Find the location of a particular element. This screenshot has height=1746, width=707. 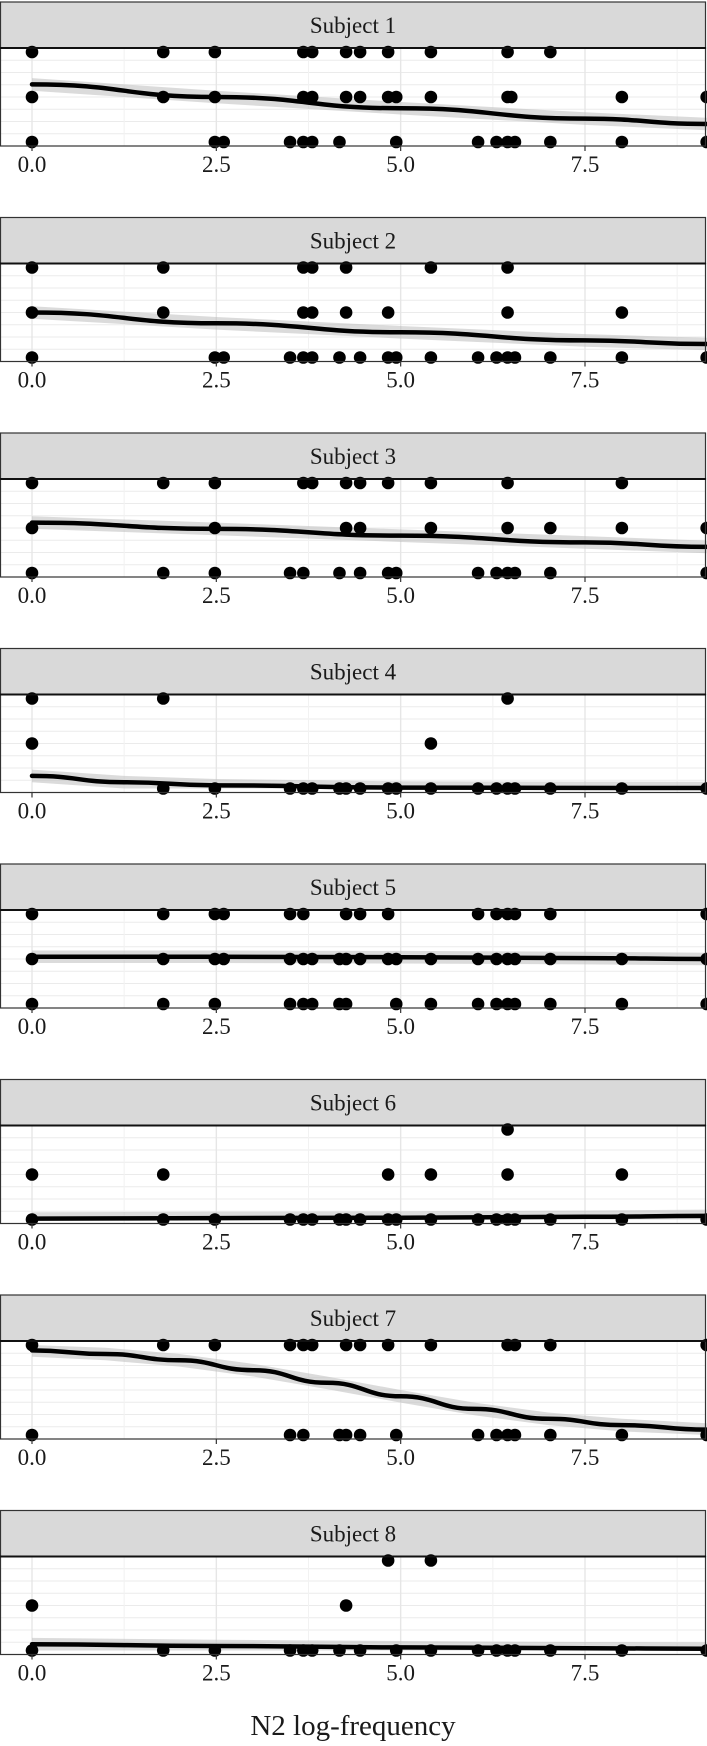

facet-panel: Subject 3 0.0 2.5 5.0 7.5 is located at coordinates (353, 520).